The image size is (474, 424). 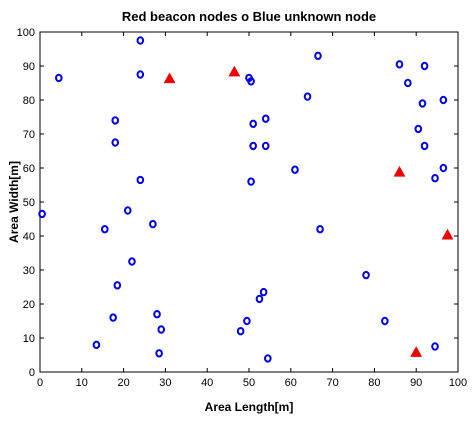 What do you see at coordinates (249, 407) in the screenshot?
I see `x-axis-label: Area Length[m]` at bounding box center [249, 407].